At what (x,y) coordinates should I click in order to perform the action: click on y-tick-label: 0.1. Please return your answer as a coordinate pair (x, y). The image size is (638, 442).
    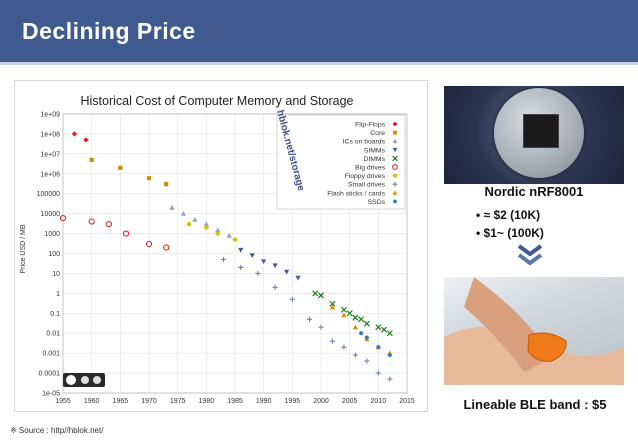
    Looking at the image, I should click on (55, 314).